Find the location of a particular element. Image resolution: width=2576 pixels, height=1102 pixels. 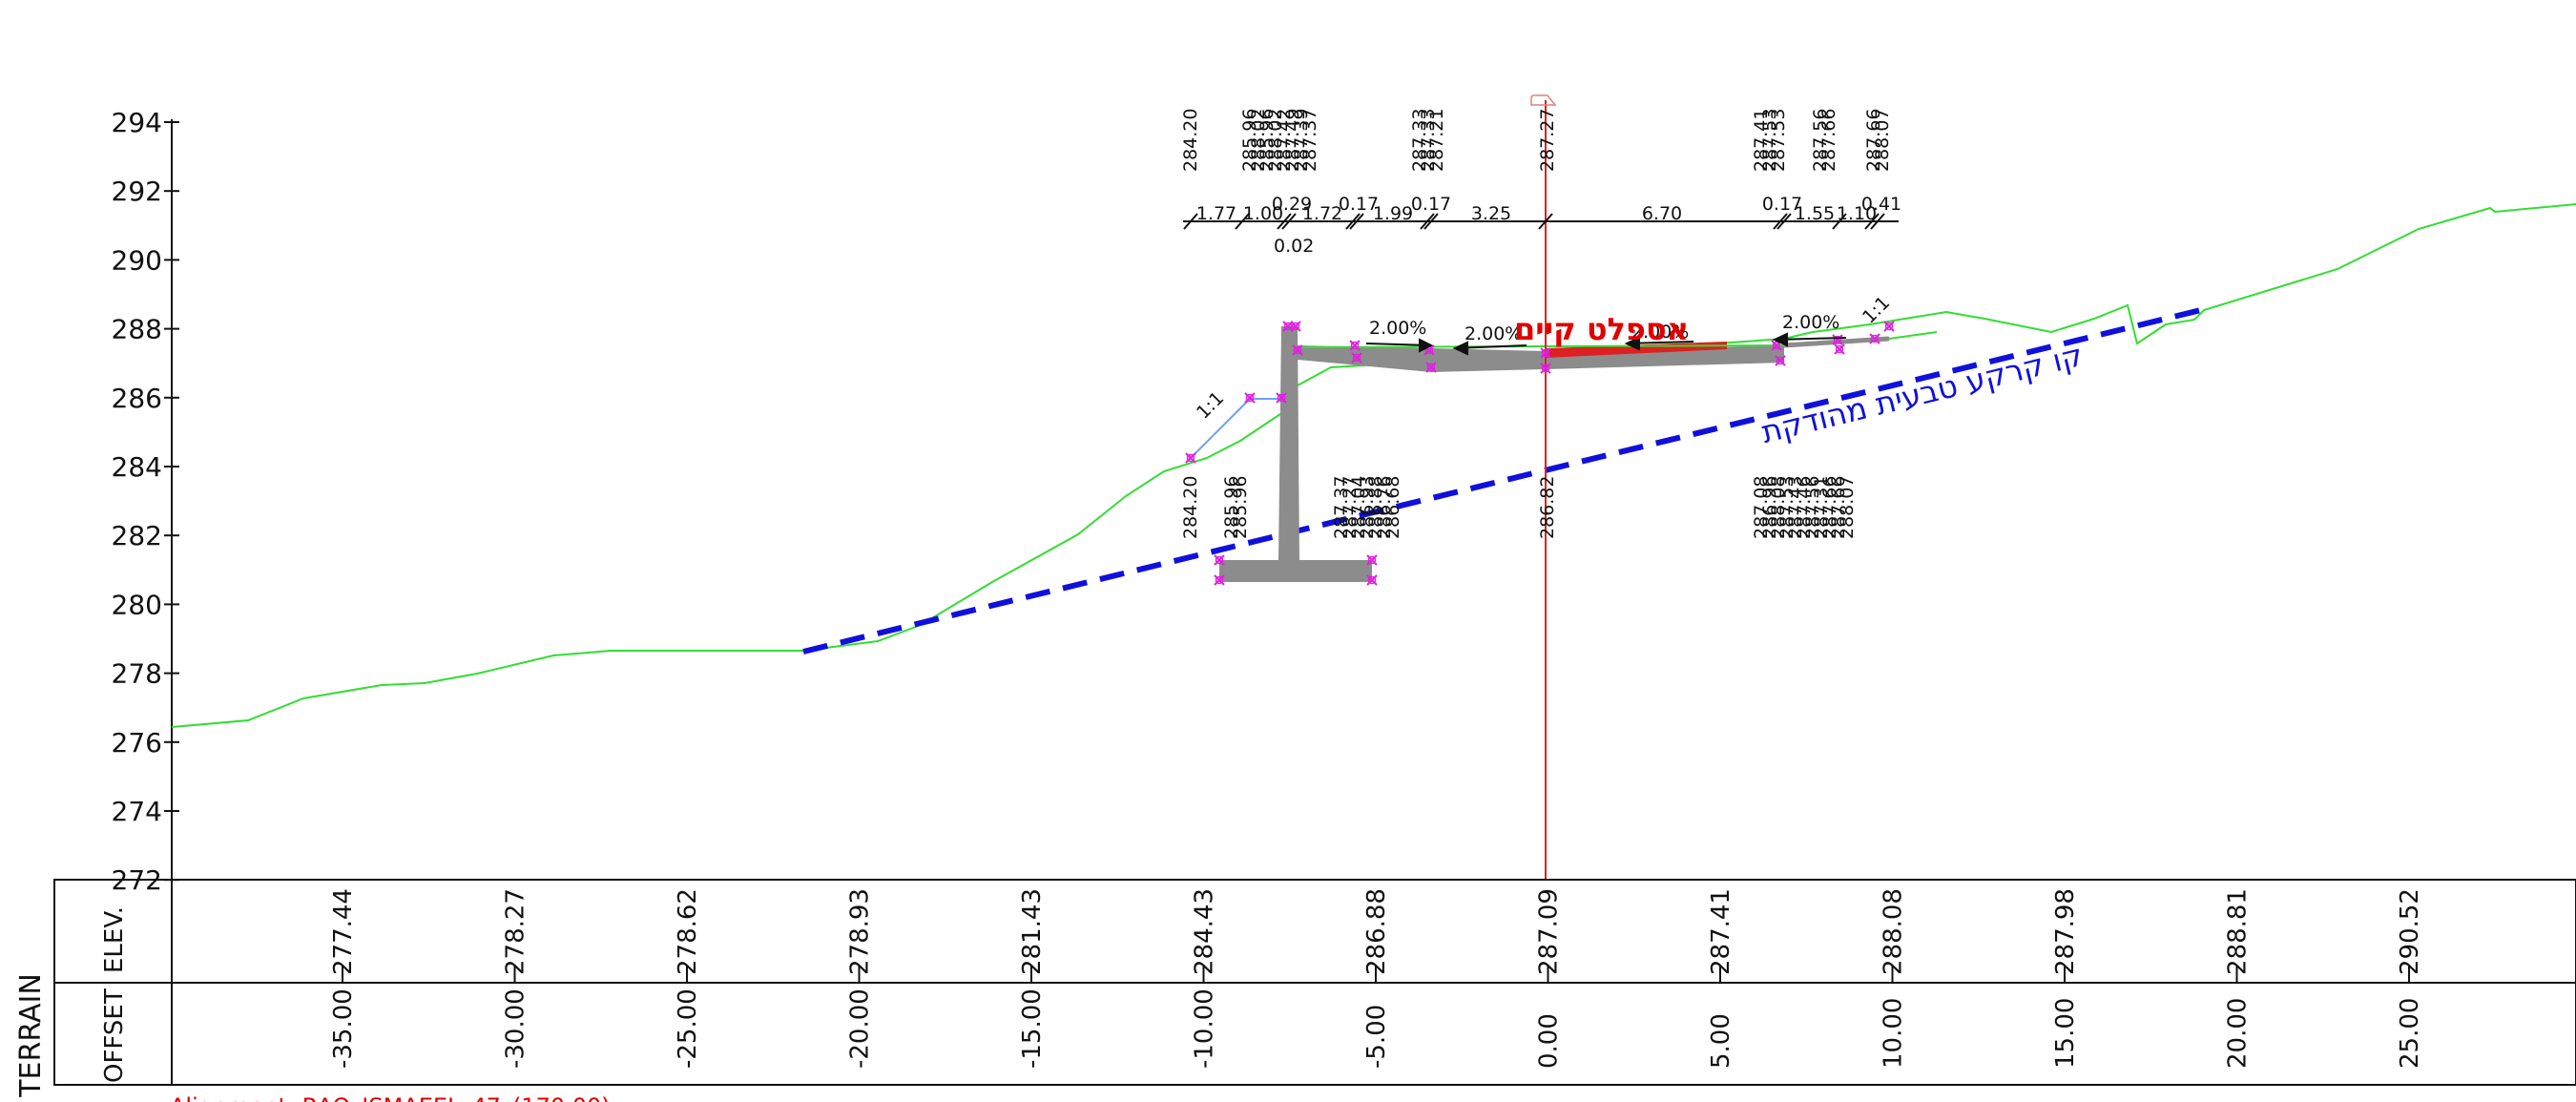

slope-label-4: 2.00% is located at coordinates (1810, 322).